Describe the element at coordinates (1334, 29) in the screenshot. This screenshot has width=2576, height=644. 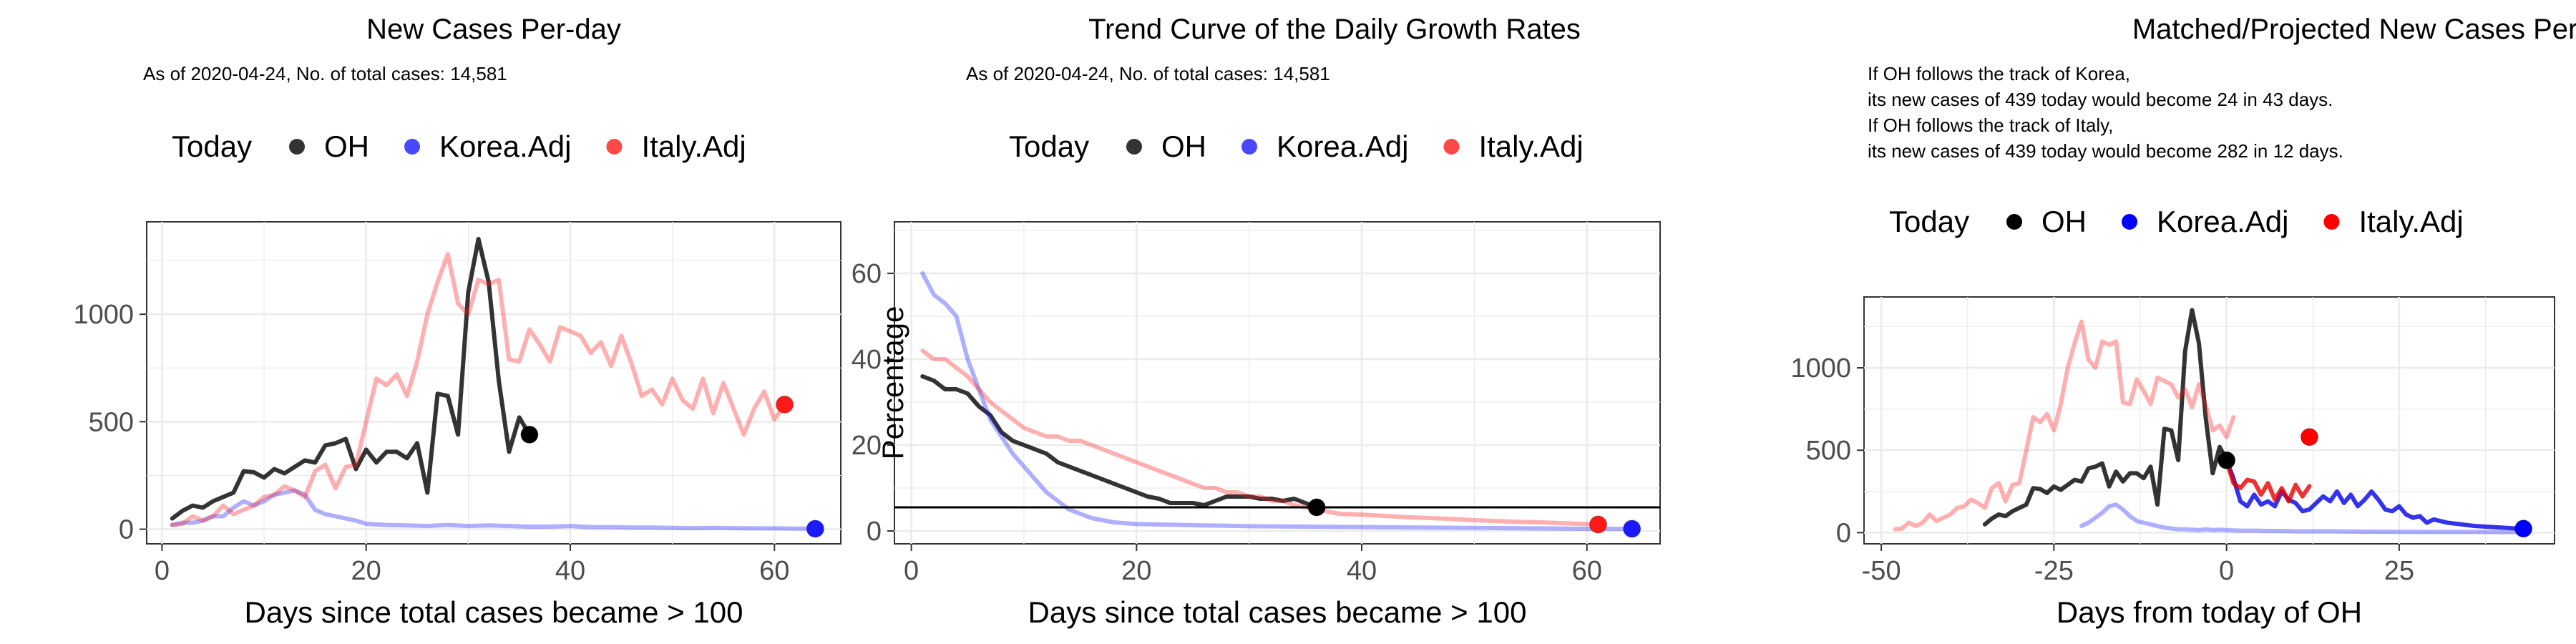
I see `chart-title: Trend Curve of the Daily Growth Rates` at that location.